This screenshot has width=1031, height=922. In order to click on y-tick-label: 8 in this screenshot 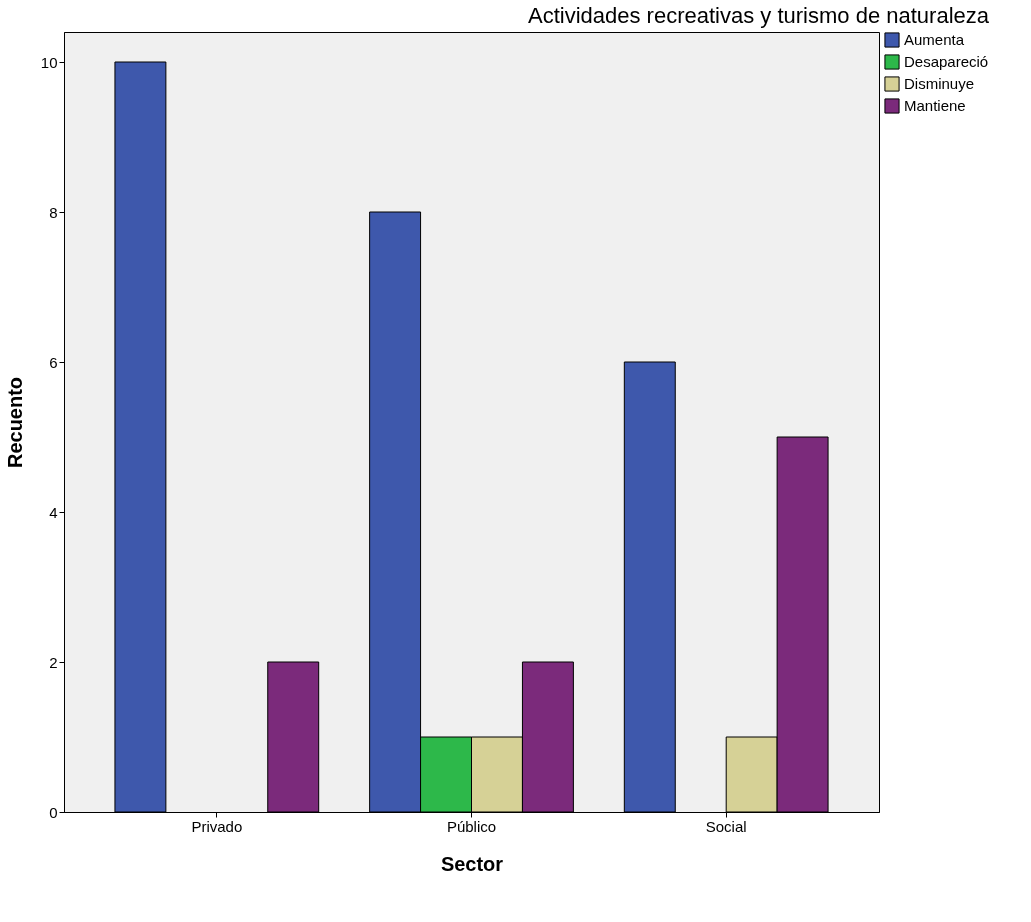, I will do `click(53, 212)`.